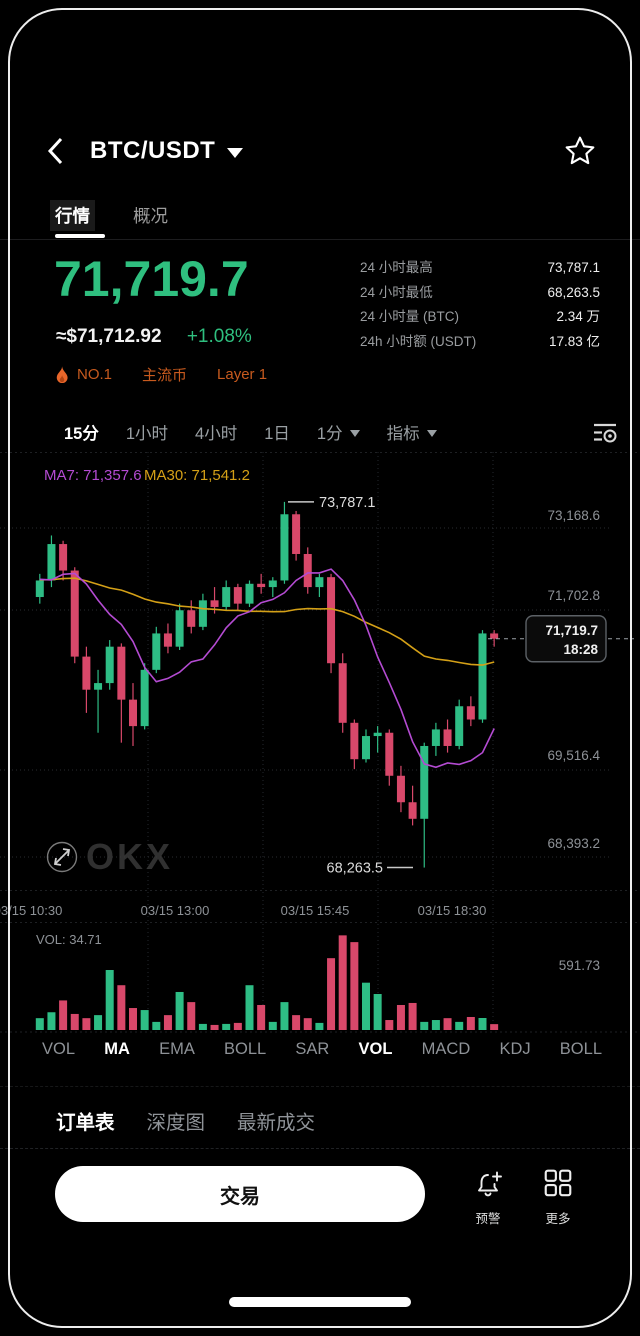 The height and width of the screenshot is (1336, 640). I want to click on interval-bar: 15分 1小时 4小时 1日 1分 指标, so click(341, 432).